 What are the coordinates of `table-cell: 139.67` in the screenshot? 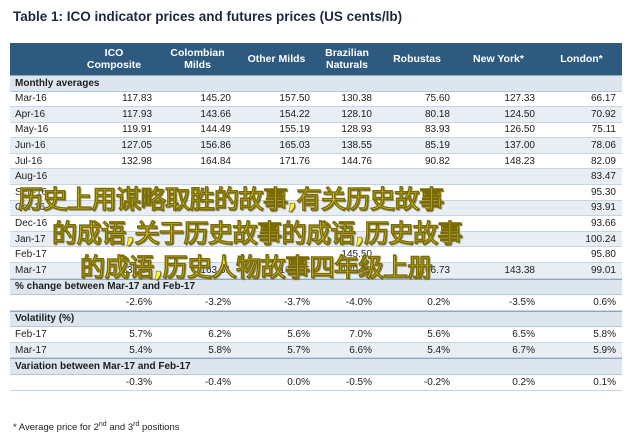 It's located at (356, 270).